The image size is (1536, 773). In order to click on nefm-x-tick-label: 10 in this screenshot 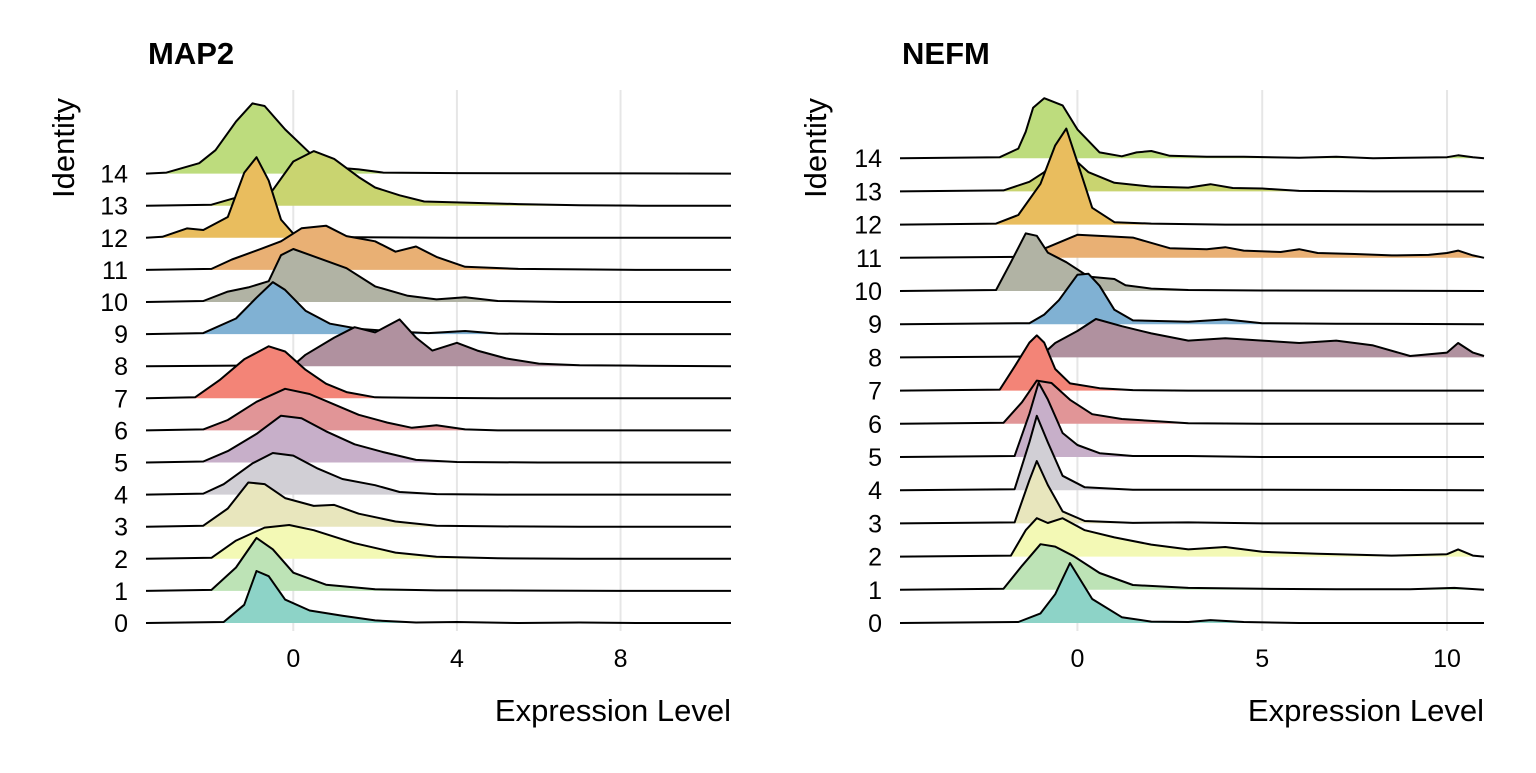, I will do `click(1447, 659)`.